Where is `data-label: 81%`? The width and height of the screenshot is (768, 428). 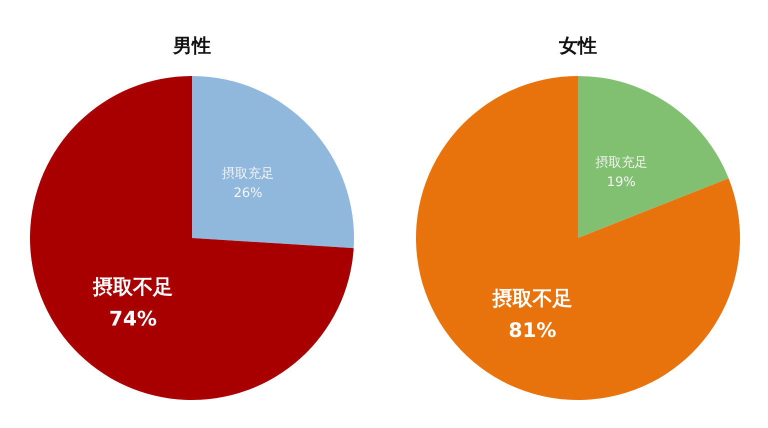
data-label: 81% is located at coordinates (532, 330).